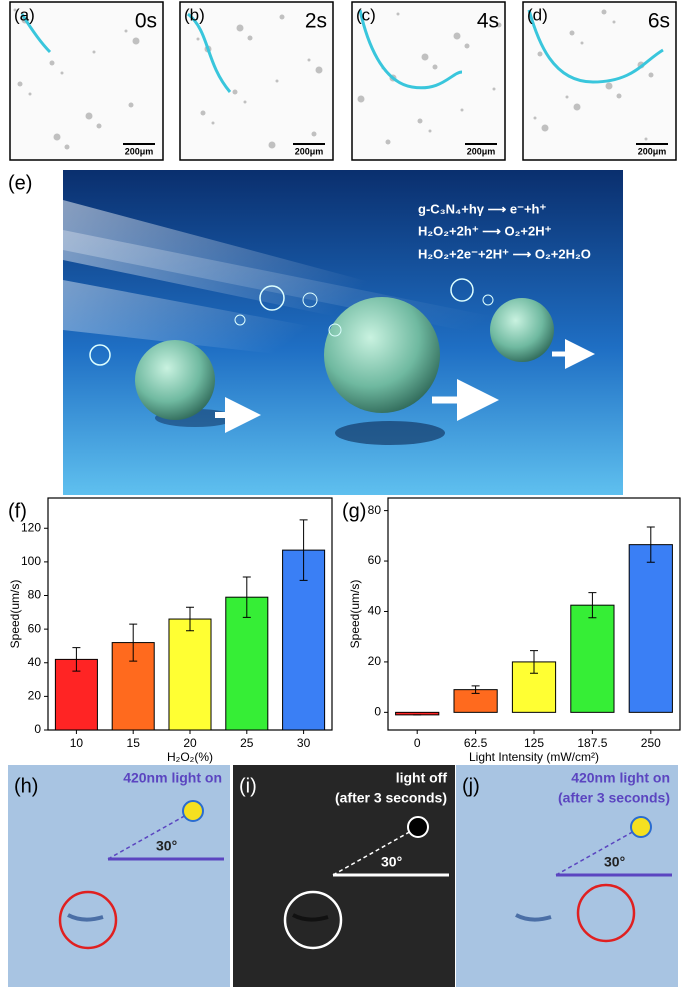 The height and width of the screenshot is (992, 686). Describe the element at coordinates (15, 614) in the screenshot. I see `y-axis-label: Speed(um/s)` at that location.